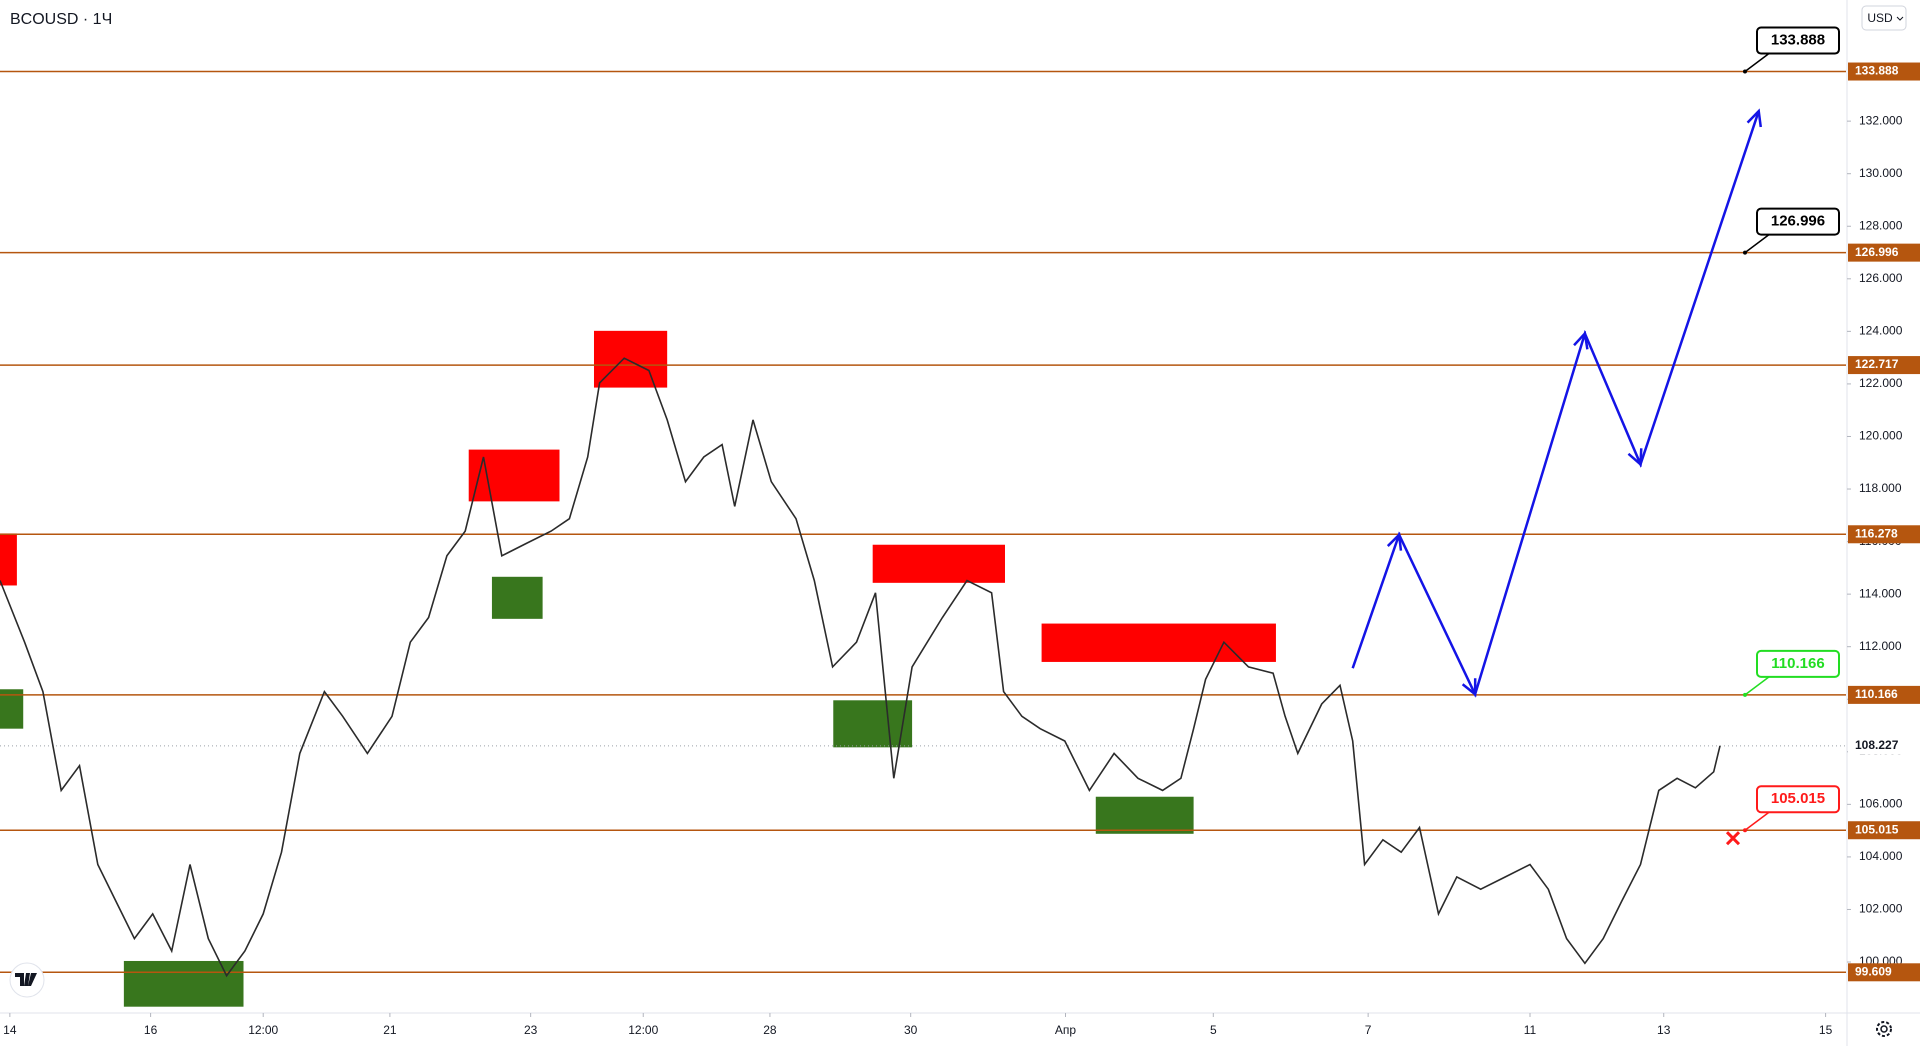 The image size is (1920, 1046). Describe the element at coordinates (1881, 856) in the screenshot. I see `y-tick-label: 104.000` at that location.